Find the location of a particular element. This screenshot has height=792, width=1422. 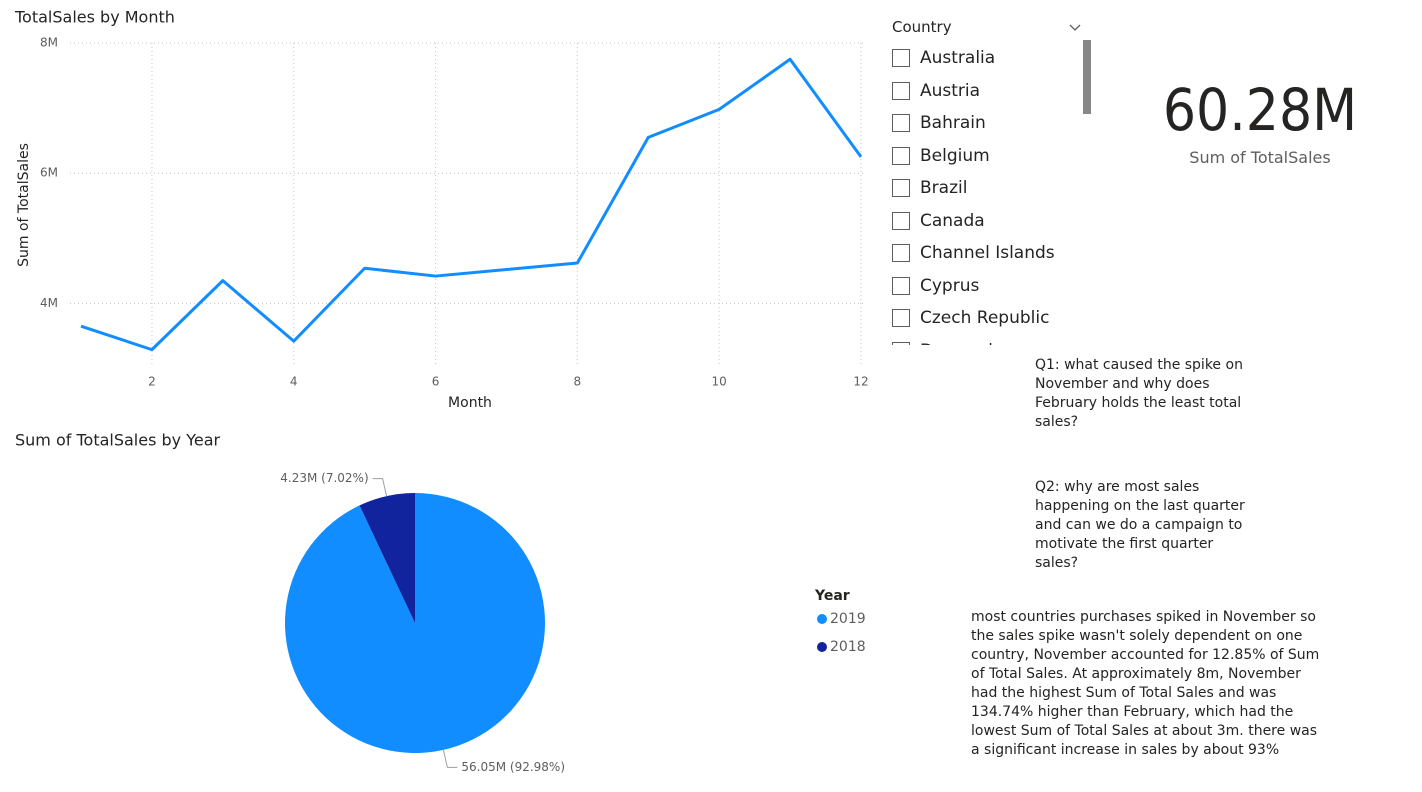

slicer-item: Denmark is located at coordinates (987, 340).